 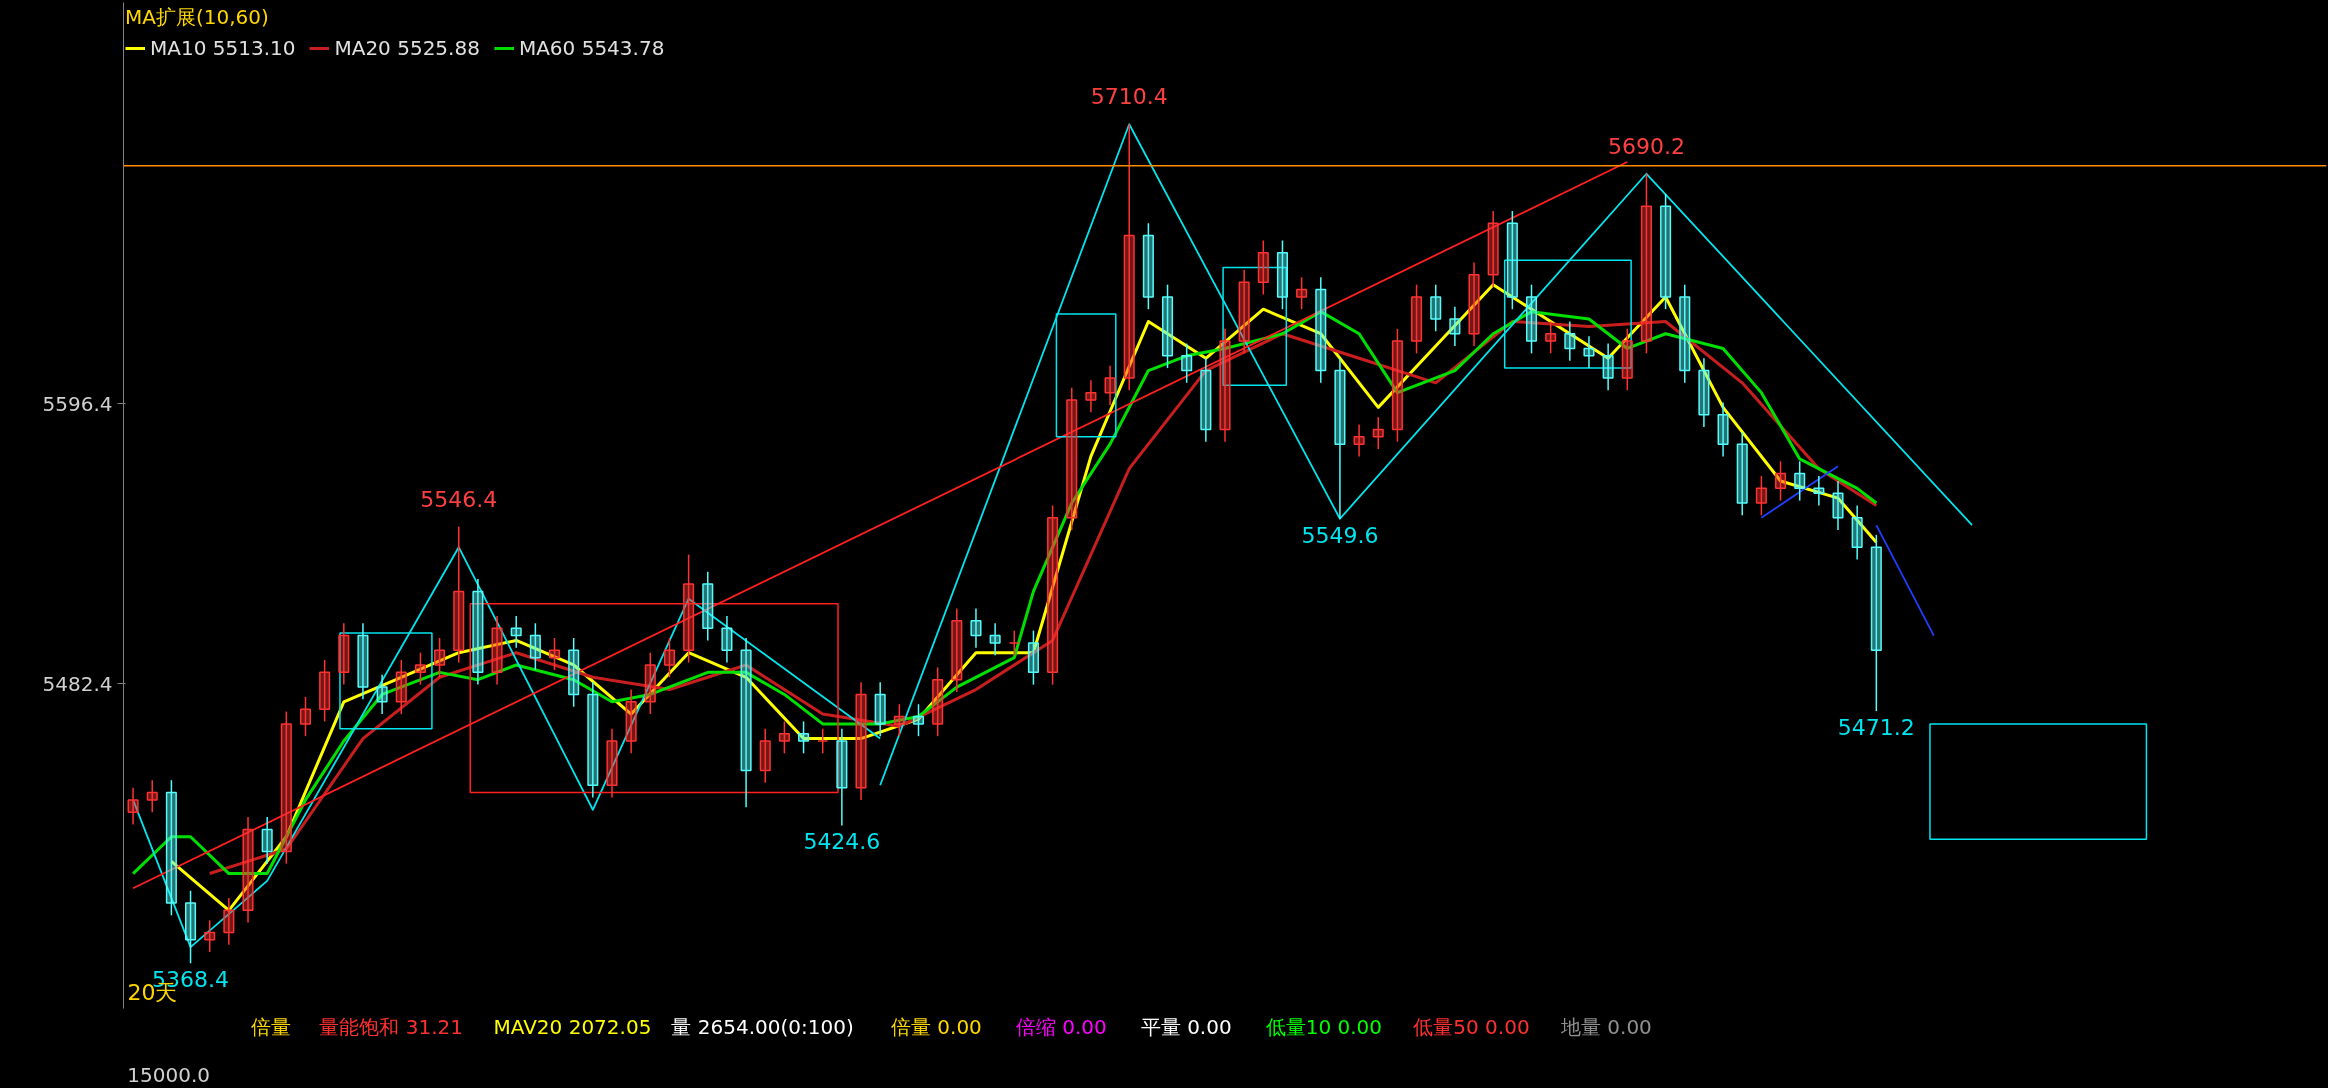 What do you see at coordinates (168, 1074) in the screenshot?
I see `text: 15000.0` at bounding box center [168, 1074].